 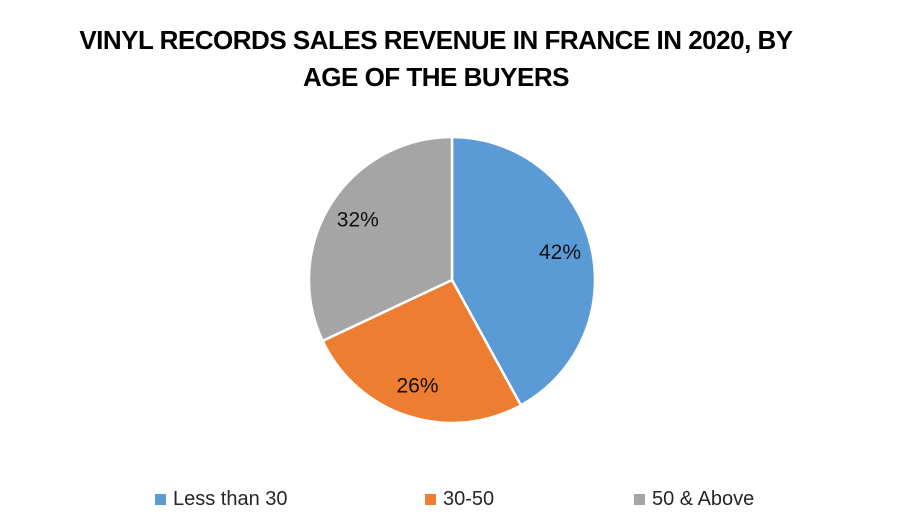 What do you see at coordinates (230, 498) in the screenshot?
I see `legend-label: Less than 30` at bounding box center [230, 498].